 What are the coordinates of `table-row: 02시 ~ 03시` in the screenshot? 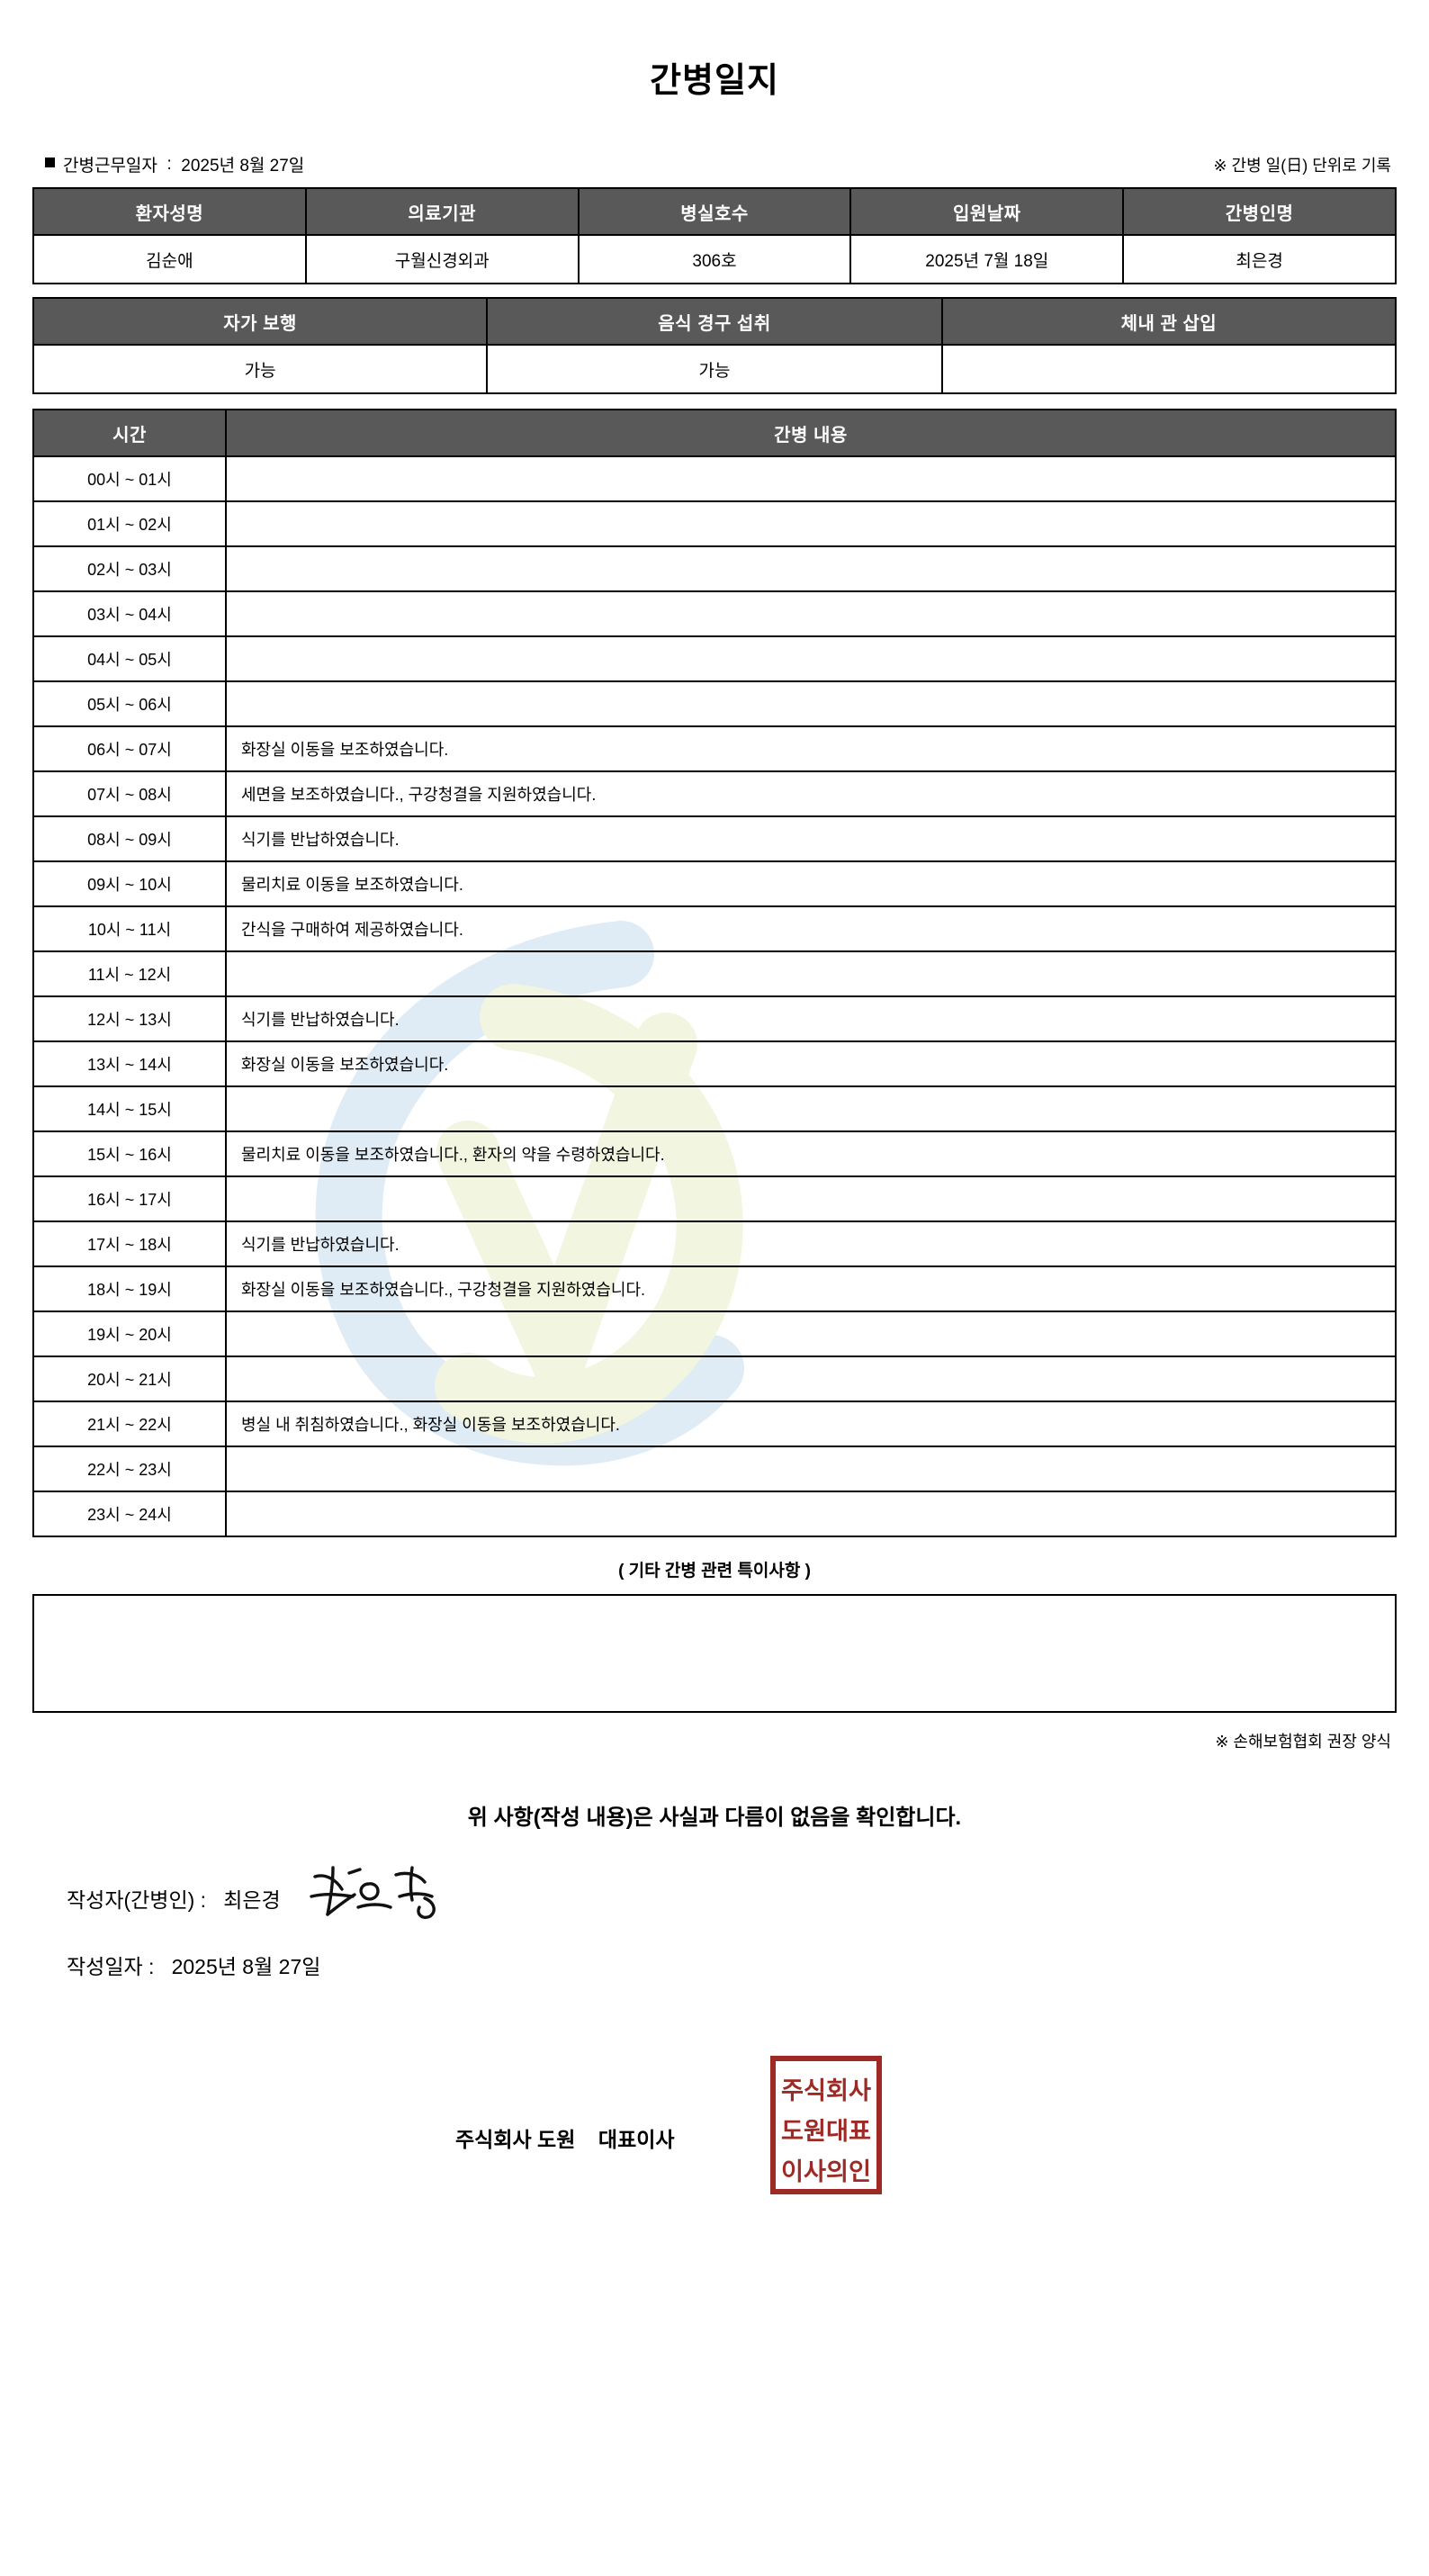 It's located at (714, 568).